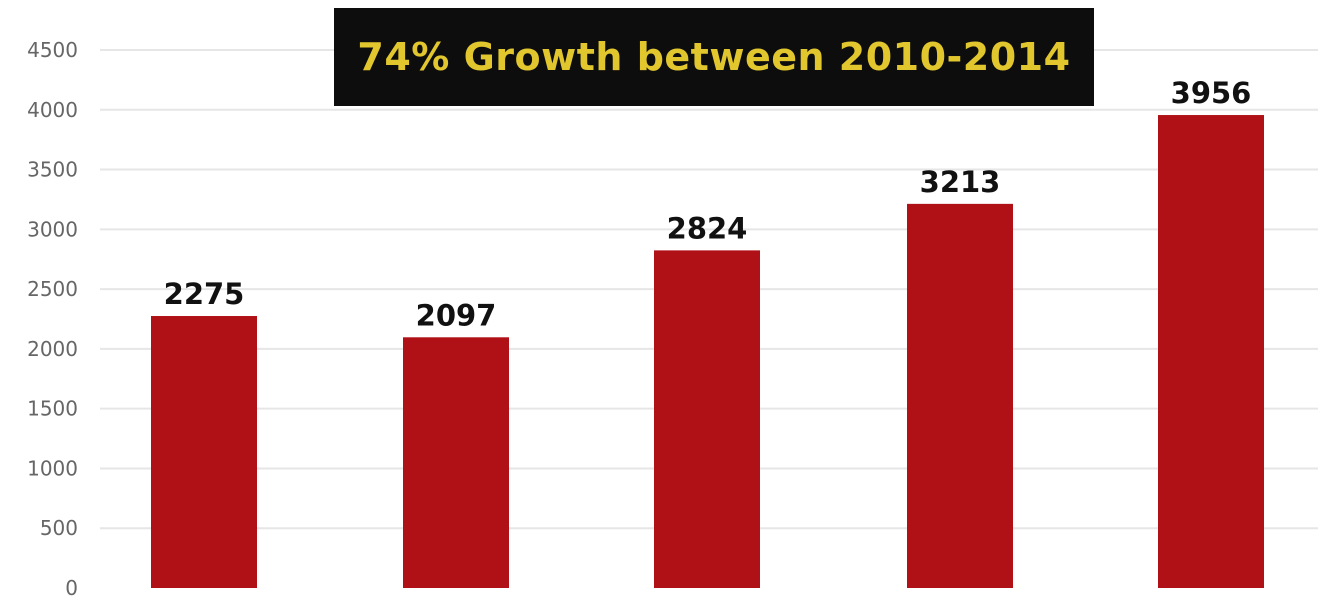  Describe the element at coordinates (52, 349) in the screenshot. I see `y-tick-label: 2000` at that location.